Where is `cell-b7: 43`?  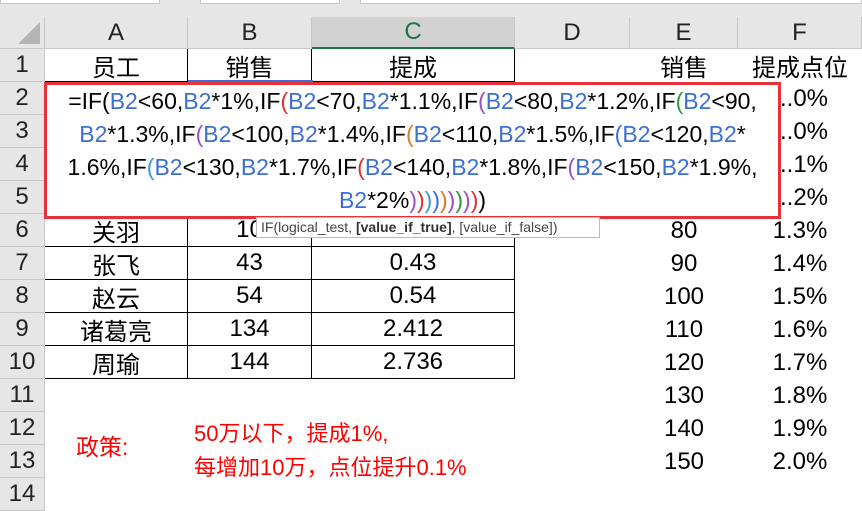 cell-b7: 43 is located at coordinates (250, 263).